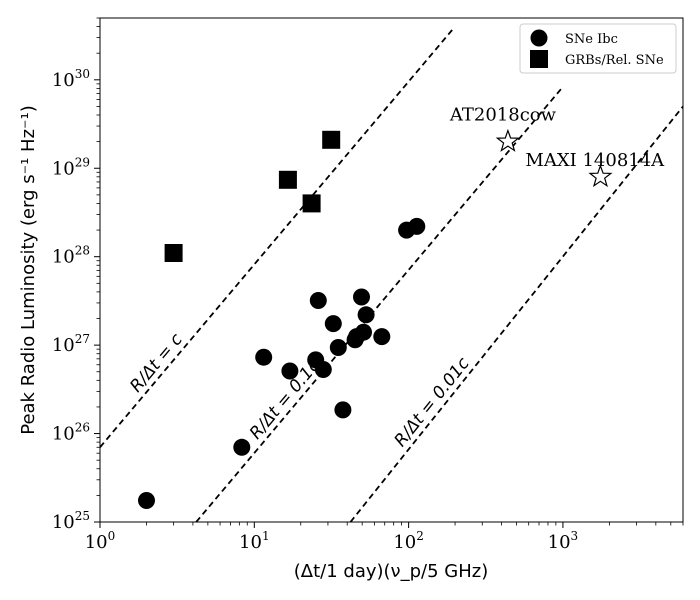 Image resolution: width=700 pixels, height=600 pixels. I want to click on x-tick-label: 10¹, so click(254, 541).